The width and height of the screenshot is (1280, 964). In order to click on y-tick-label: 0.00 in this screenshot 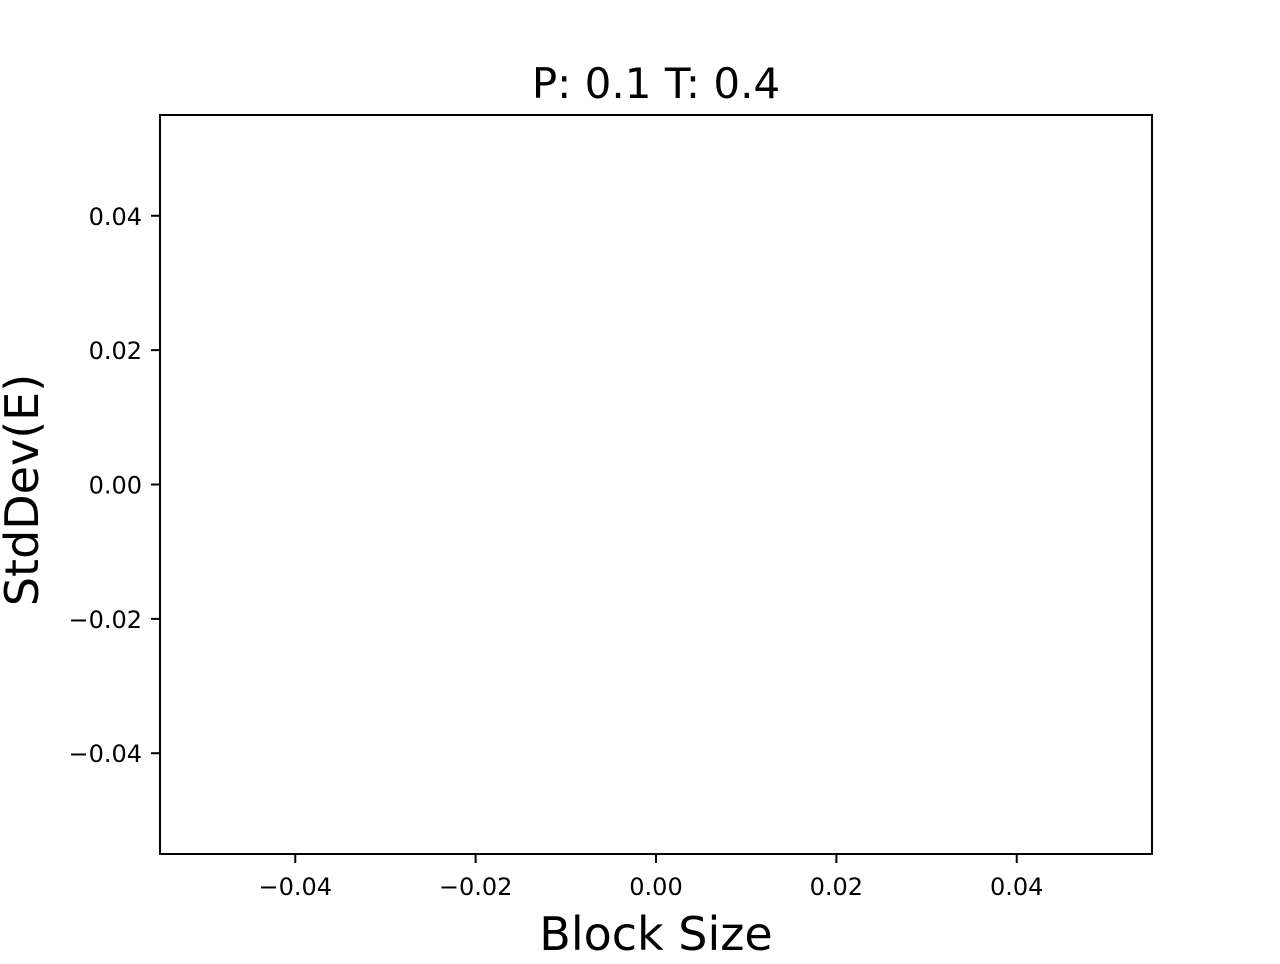, I will do `click(115, 486)`.